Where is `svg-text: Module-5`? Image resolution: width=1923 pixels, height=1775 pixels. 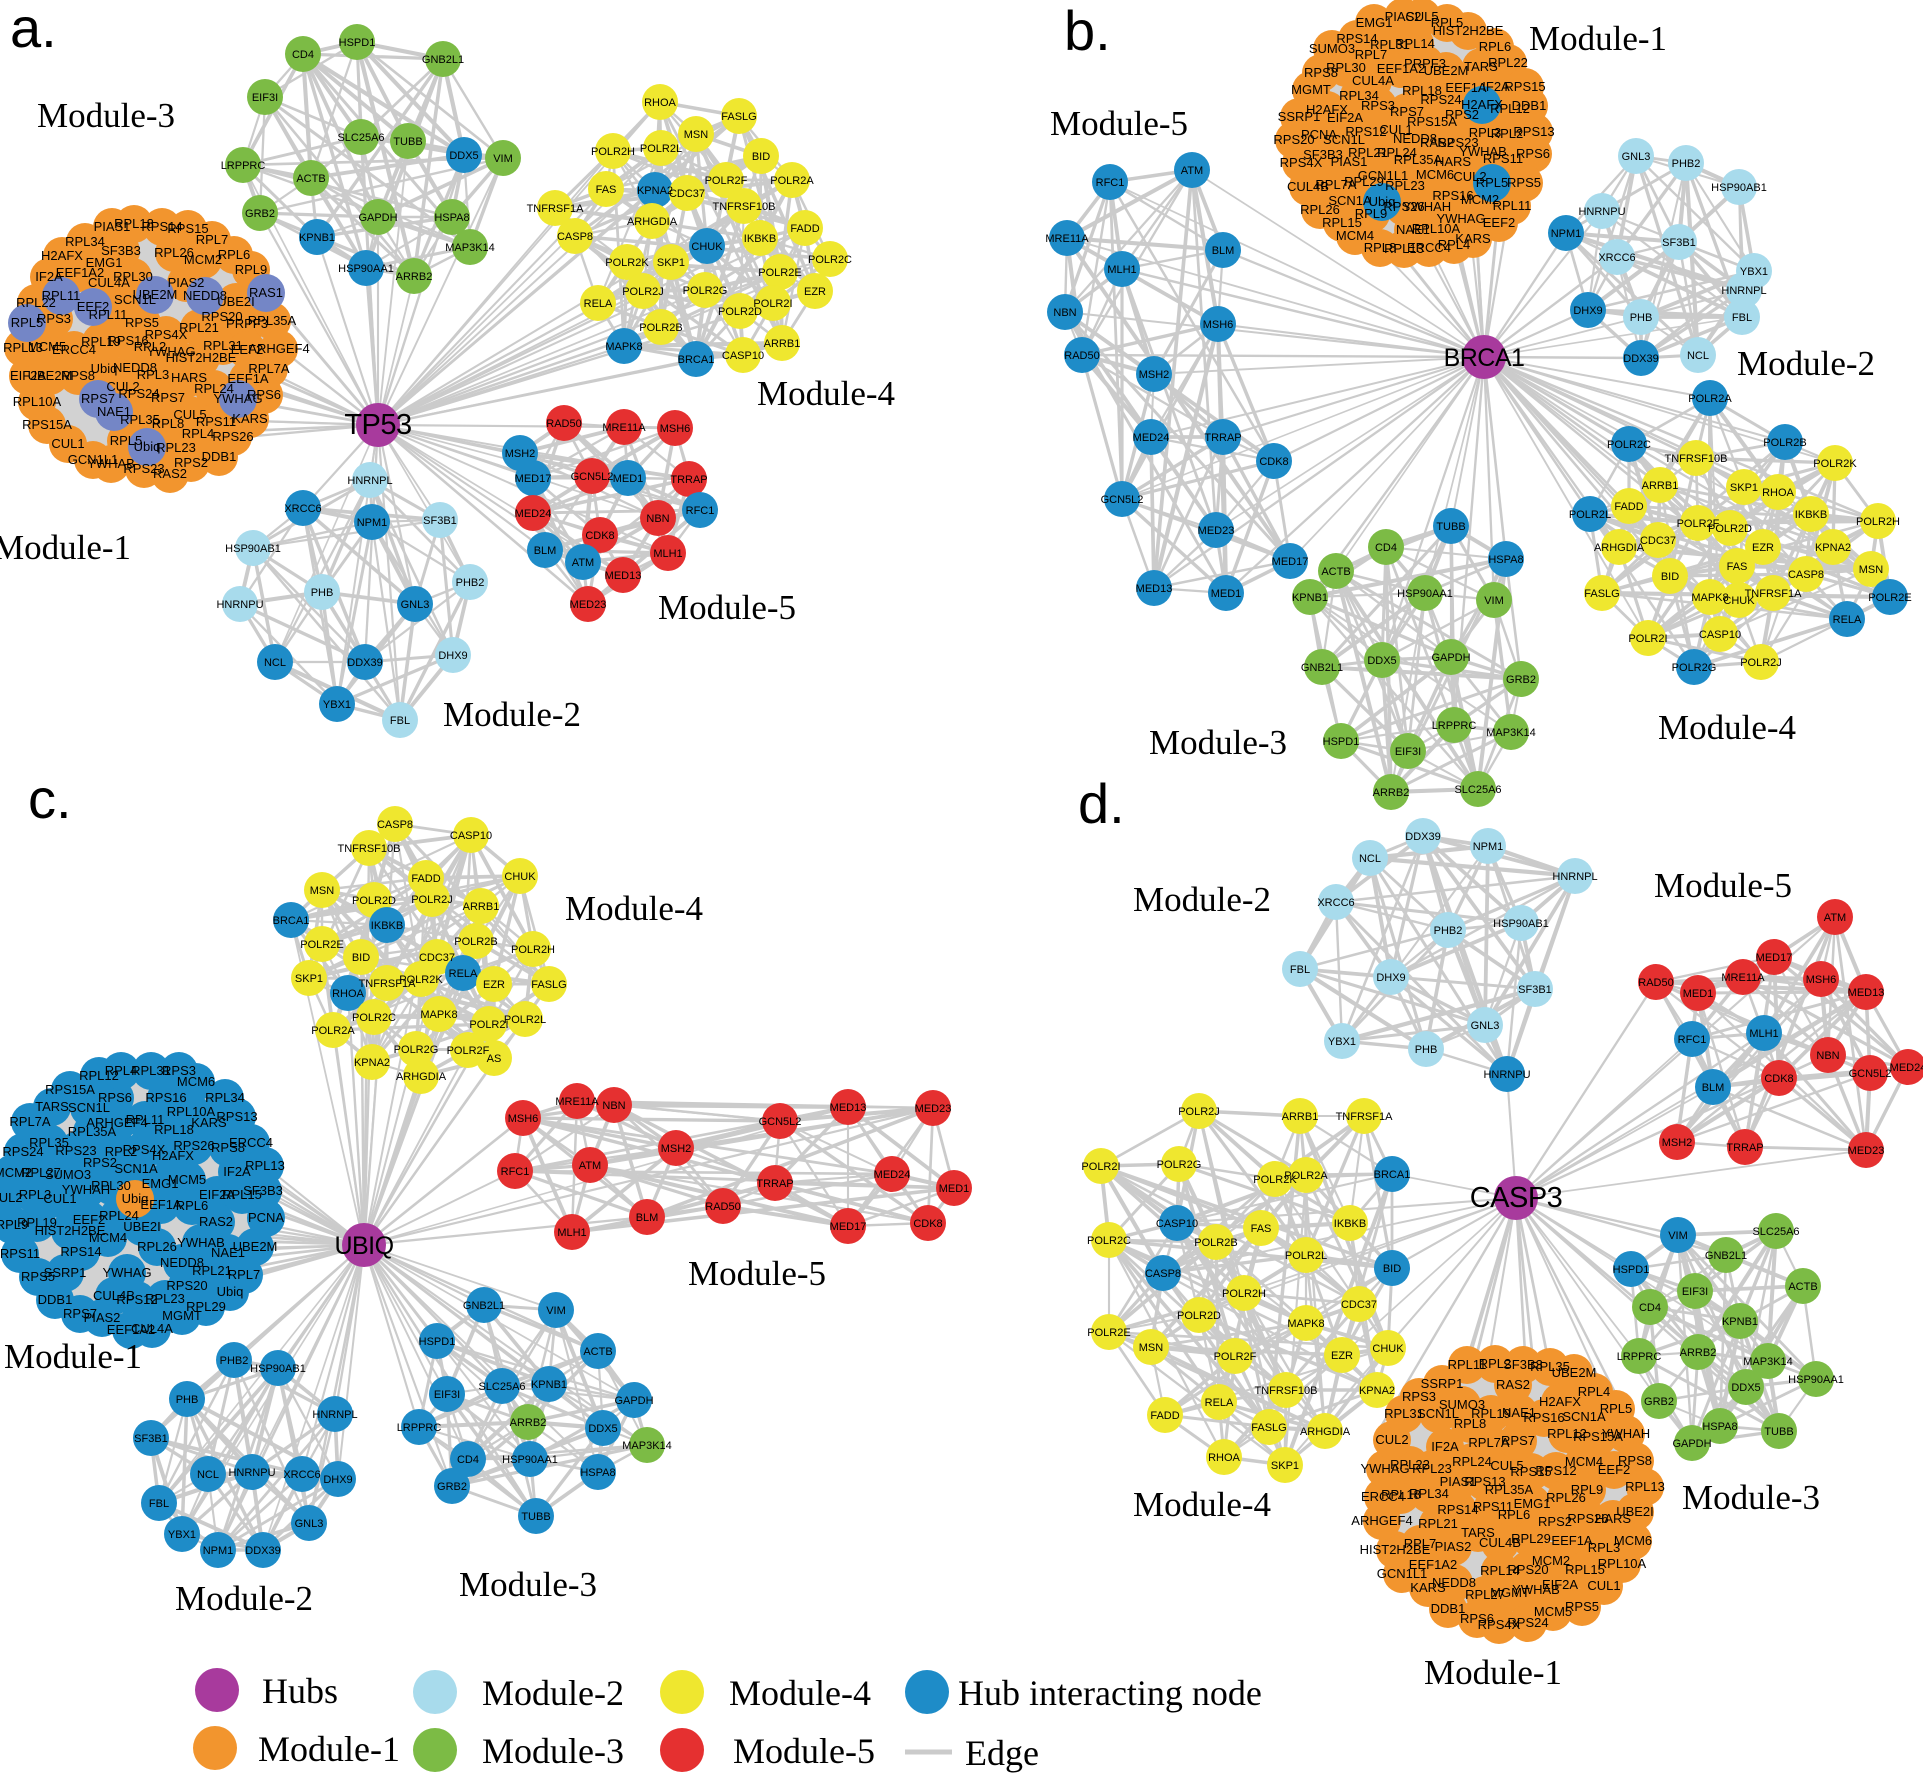 svg-text: Module-5 is located at coordinates (804, 1751).